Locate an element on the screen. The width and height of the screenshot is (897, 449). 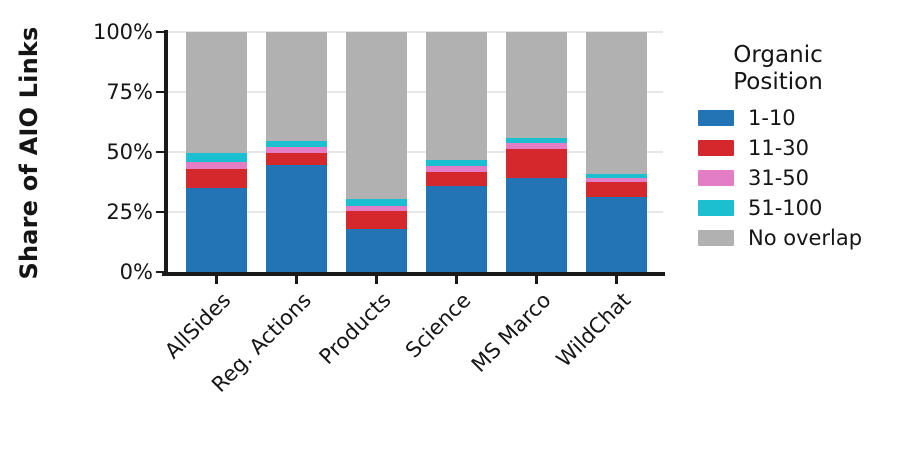
bar-reg-actions is located at coordinates (296, 152).